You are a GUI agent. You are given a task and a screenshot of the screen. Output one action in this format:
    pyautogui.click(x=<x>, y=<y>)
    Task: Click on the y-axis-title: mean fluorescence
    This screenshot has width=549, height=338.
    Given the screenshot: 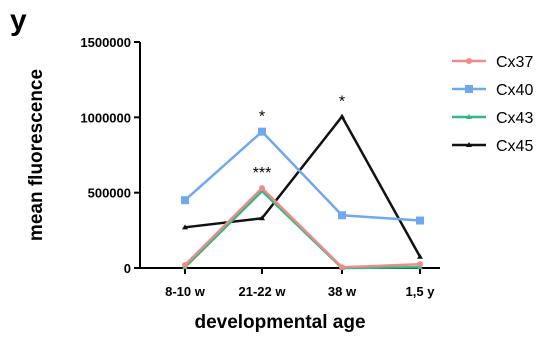 What is the action you would take?
    pyautogui.click(x=36, y=155)
    